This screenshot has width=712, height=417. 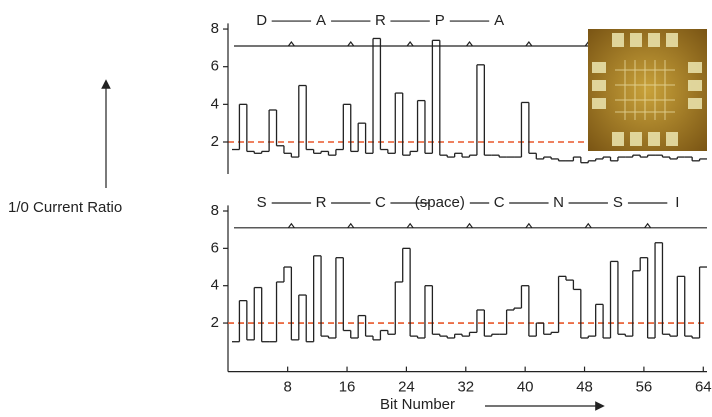 What do you see at coordinates (677, 202) in the screenshot?
I see `byte-letter: I` at bounding box center [677, 202].